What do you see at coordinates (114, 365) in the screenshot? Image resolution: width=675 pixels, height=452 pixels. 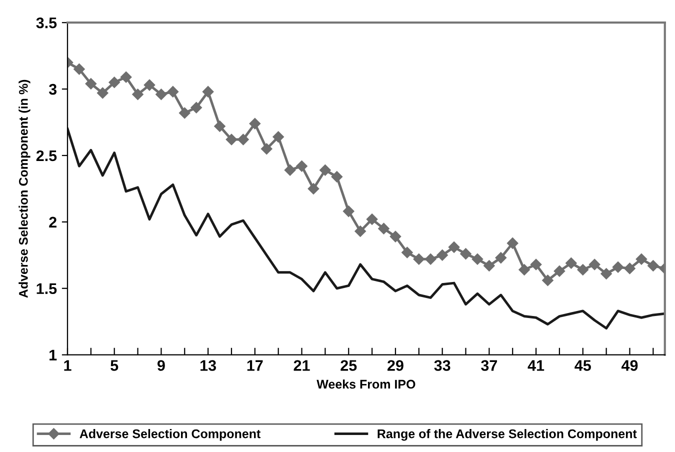 I see `x-tick-label: 5` at bounding box center [114, 365].